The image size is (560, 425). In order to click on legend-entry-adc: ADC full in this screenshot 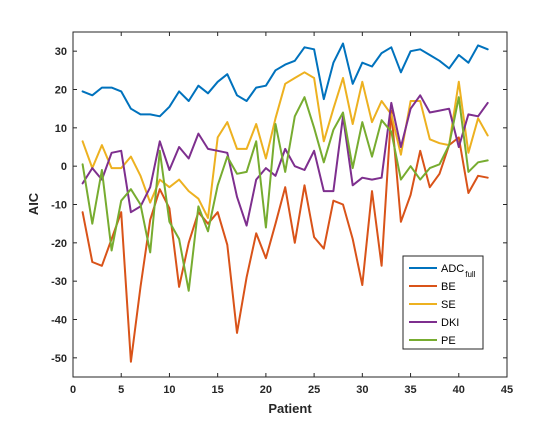, I will do `click(442, 271)`.